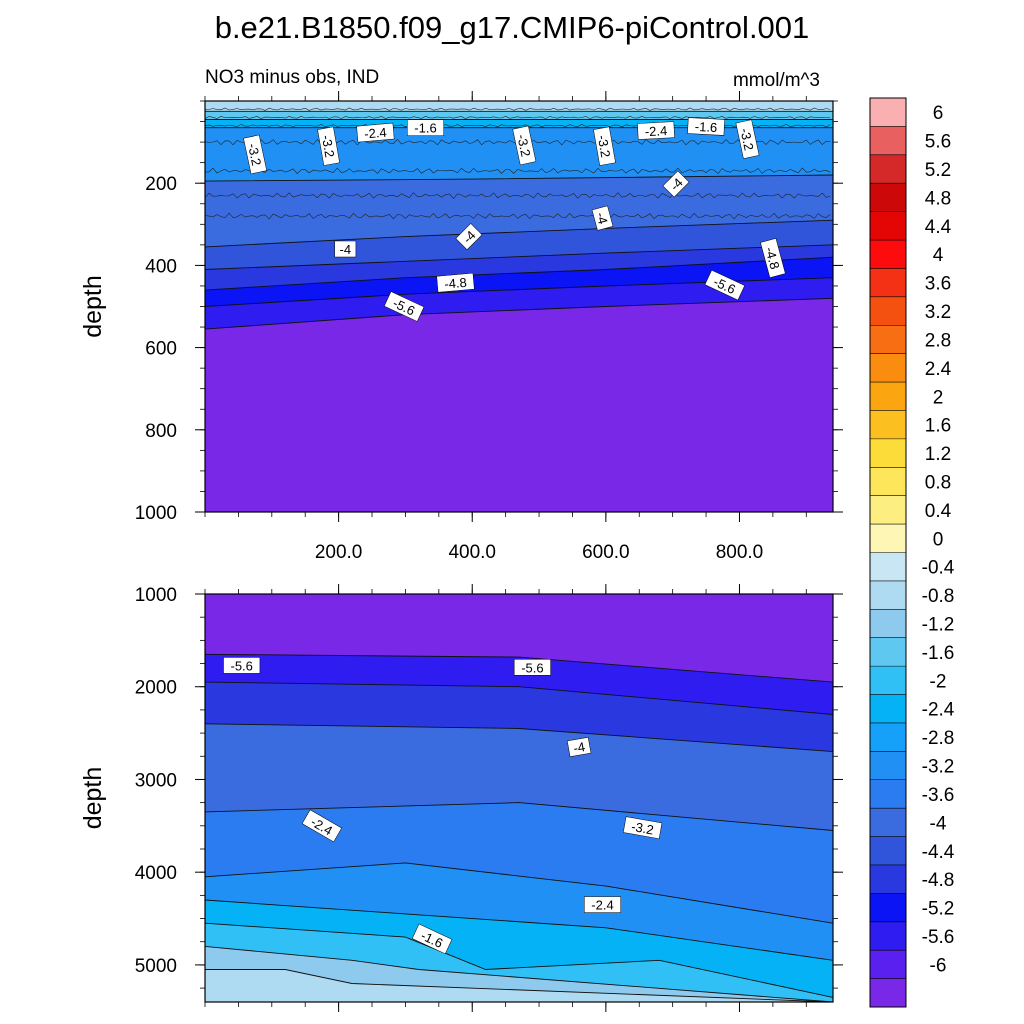 This screenshot has width=1024, height=1024. Describe the element at coordinates (161, 431) in the screenshot. I see `y-tick-label: 800` at that location.